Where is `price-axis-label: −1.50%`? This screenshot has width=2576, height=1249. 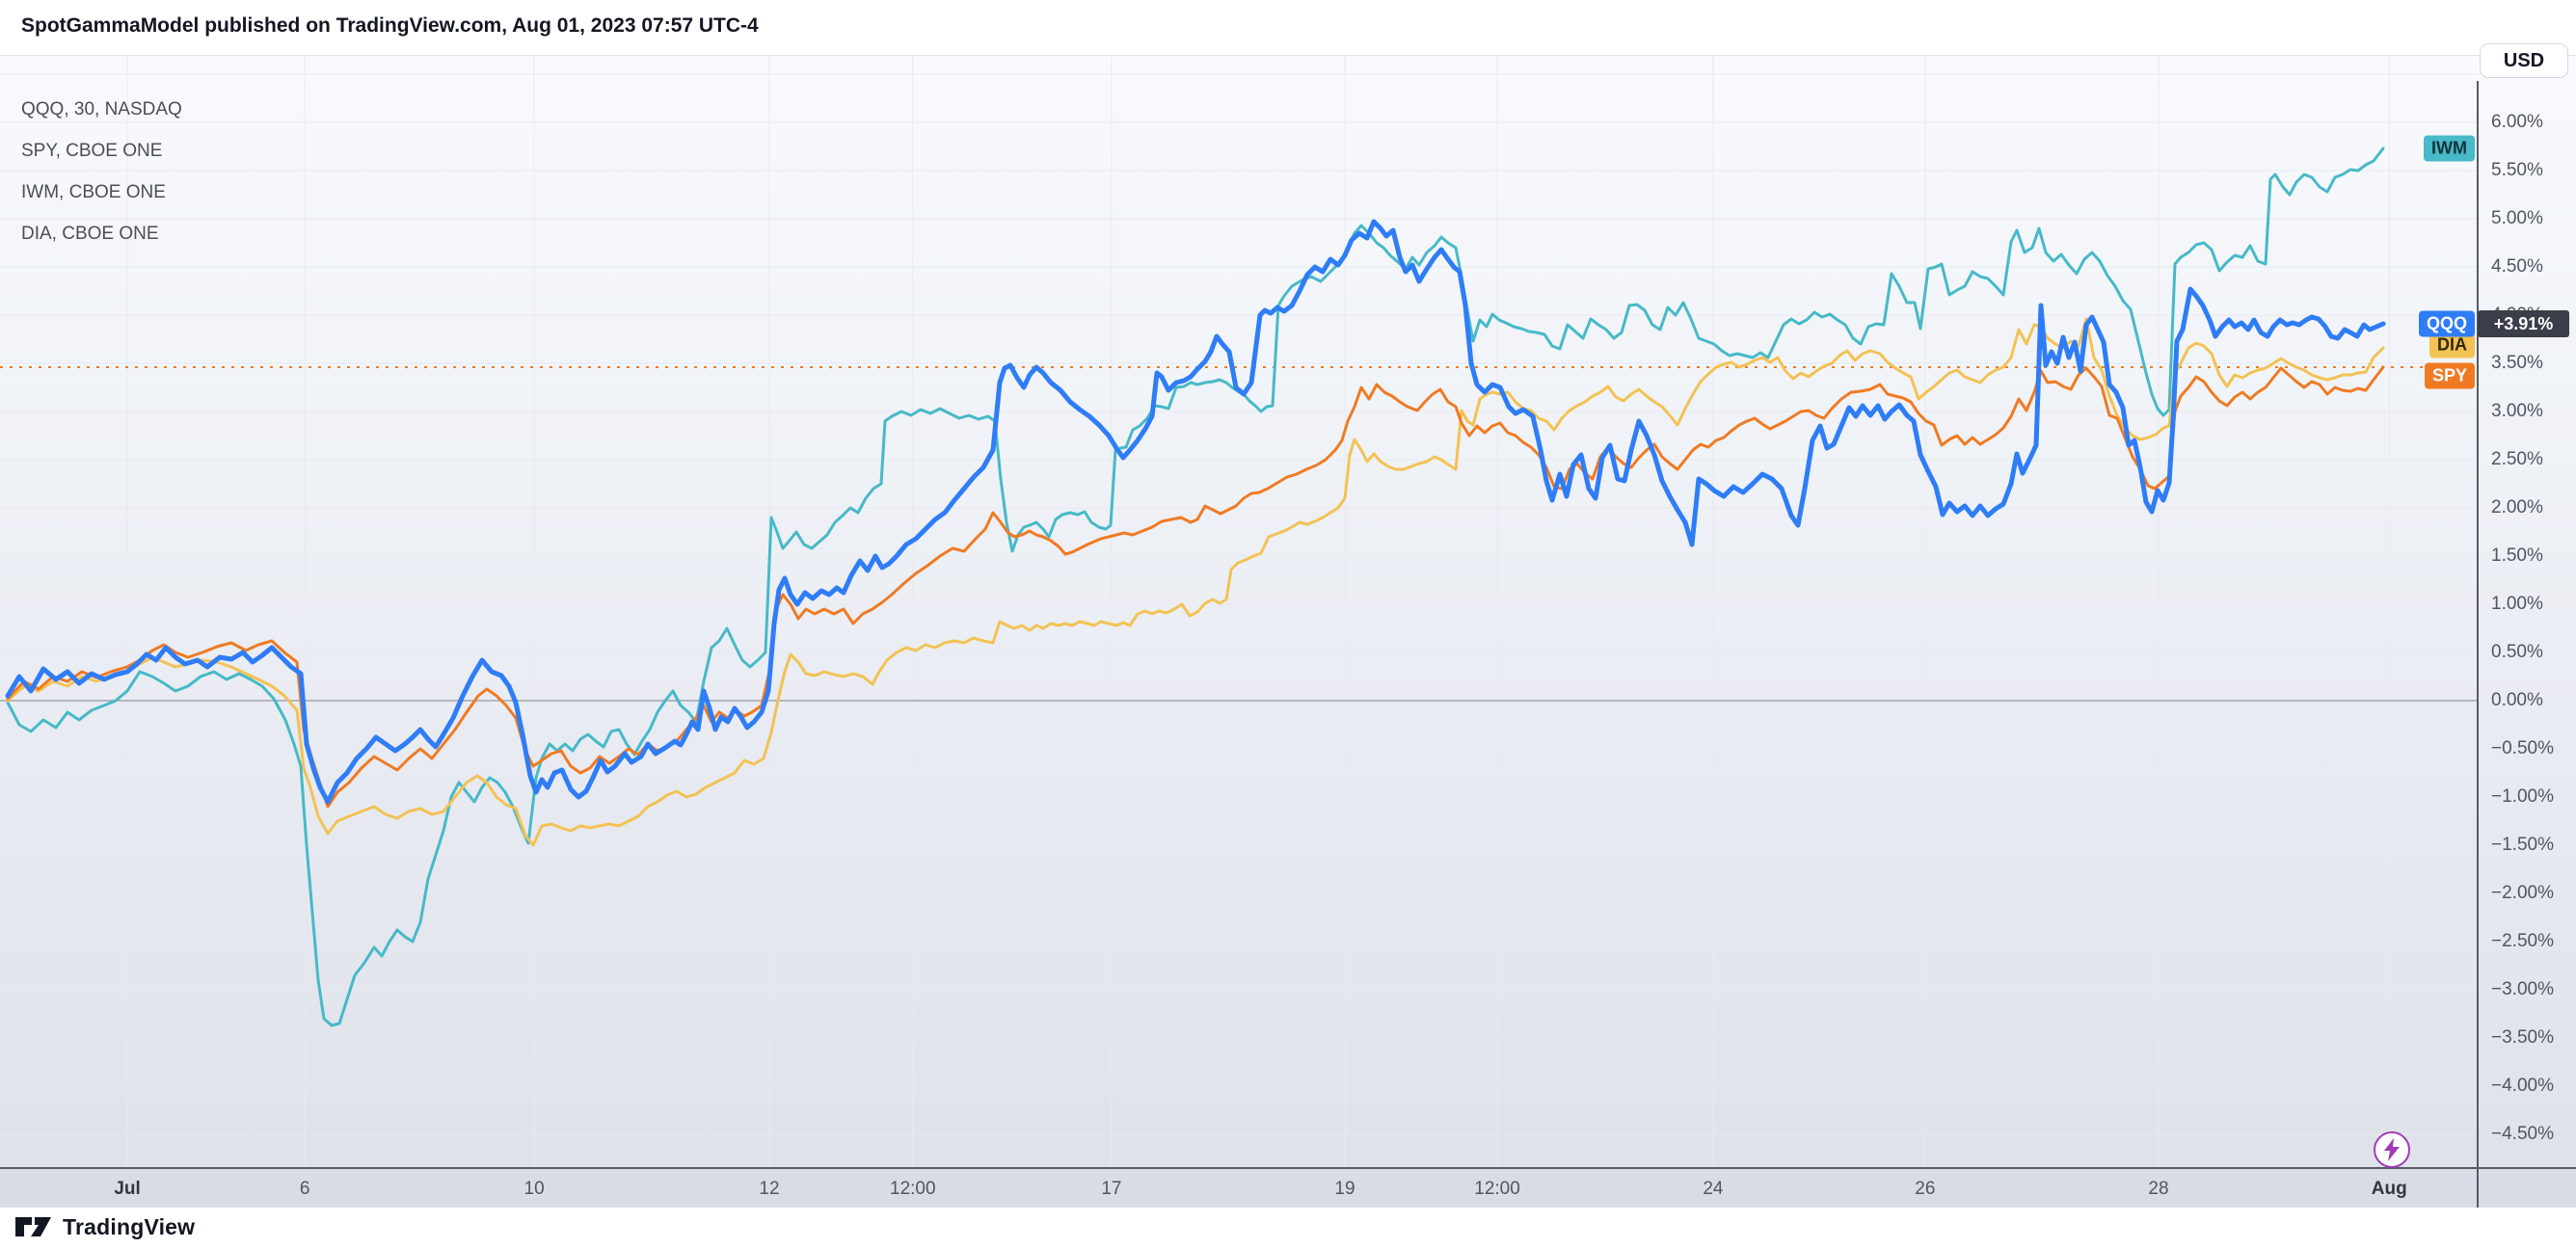 price-axis-label: −1.50% is located at coordinates (2523, 845).